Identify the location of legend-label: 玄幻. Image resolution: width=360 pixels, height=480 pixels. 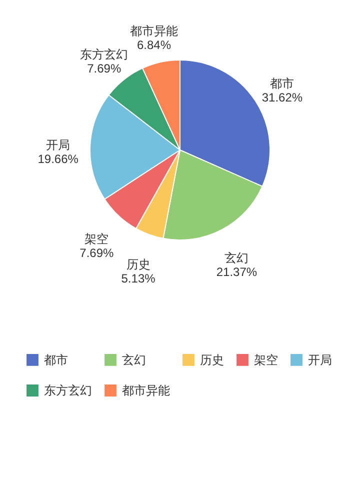
(134, 359).